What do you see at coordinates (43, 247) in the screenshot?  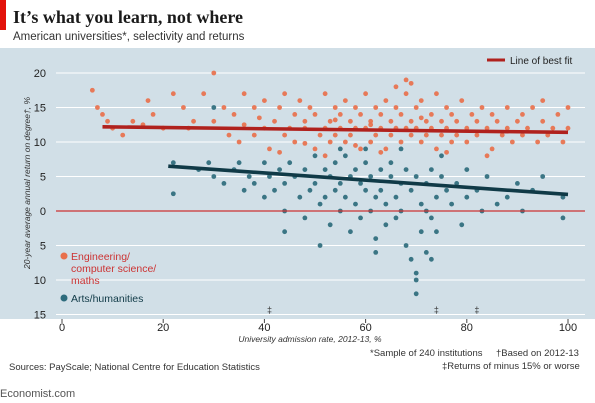 I see `y-tick-label: 5` at bounding box center [43, 247].